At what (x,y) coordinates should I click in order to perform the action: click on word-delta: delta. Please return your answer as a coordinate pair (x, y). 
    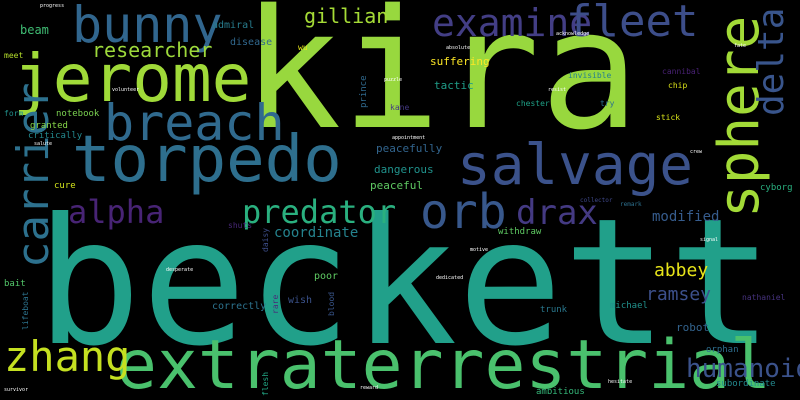
    Looking at the image, I should click on (771, 61).